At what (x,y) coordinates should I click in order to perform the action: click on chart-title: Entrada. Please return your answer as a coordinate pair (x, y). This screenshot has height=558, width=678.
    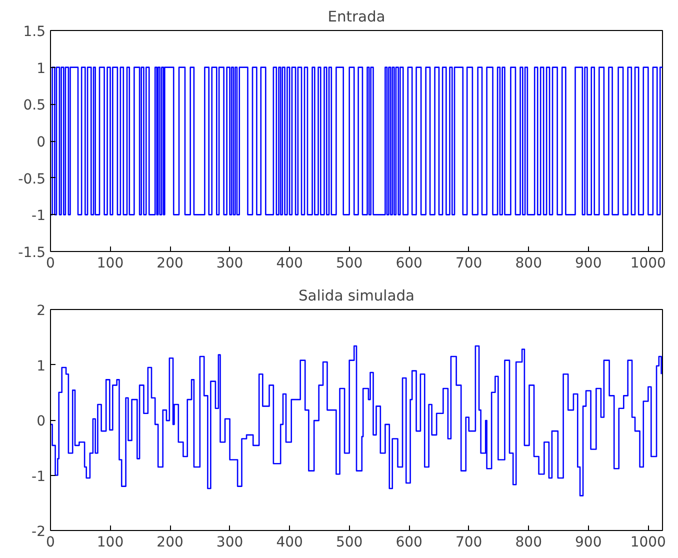
    Looking at the image, I should click on (357, 17).